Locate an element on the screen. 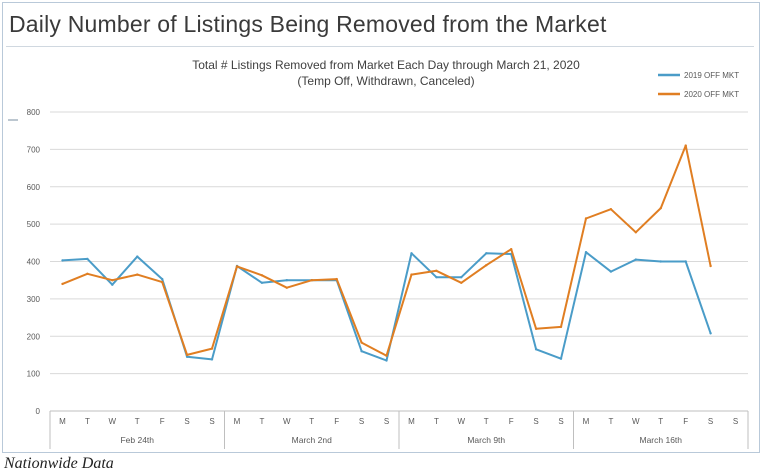 This screenshot has height=476, width=768. y-tick-label: 800 is located at coordinates (34, 112).